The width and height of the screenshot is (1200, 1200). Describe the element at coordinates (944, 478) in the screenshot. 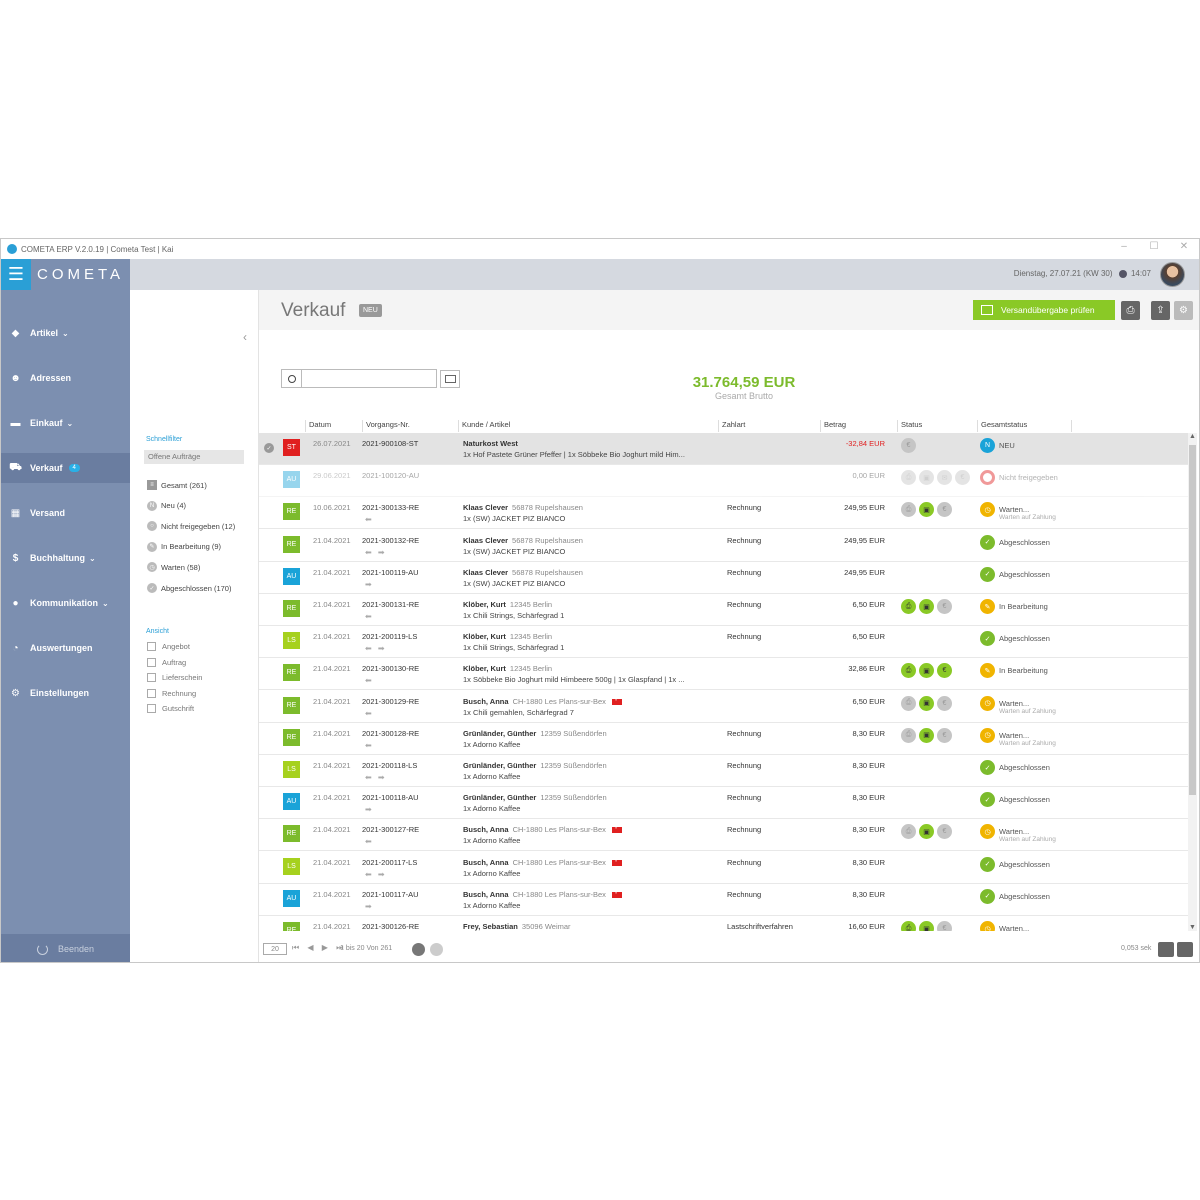

I see `status-icon: ✉` at that location.